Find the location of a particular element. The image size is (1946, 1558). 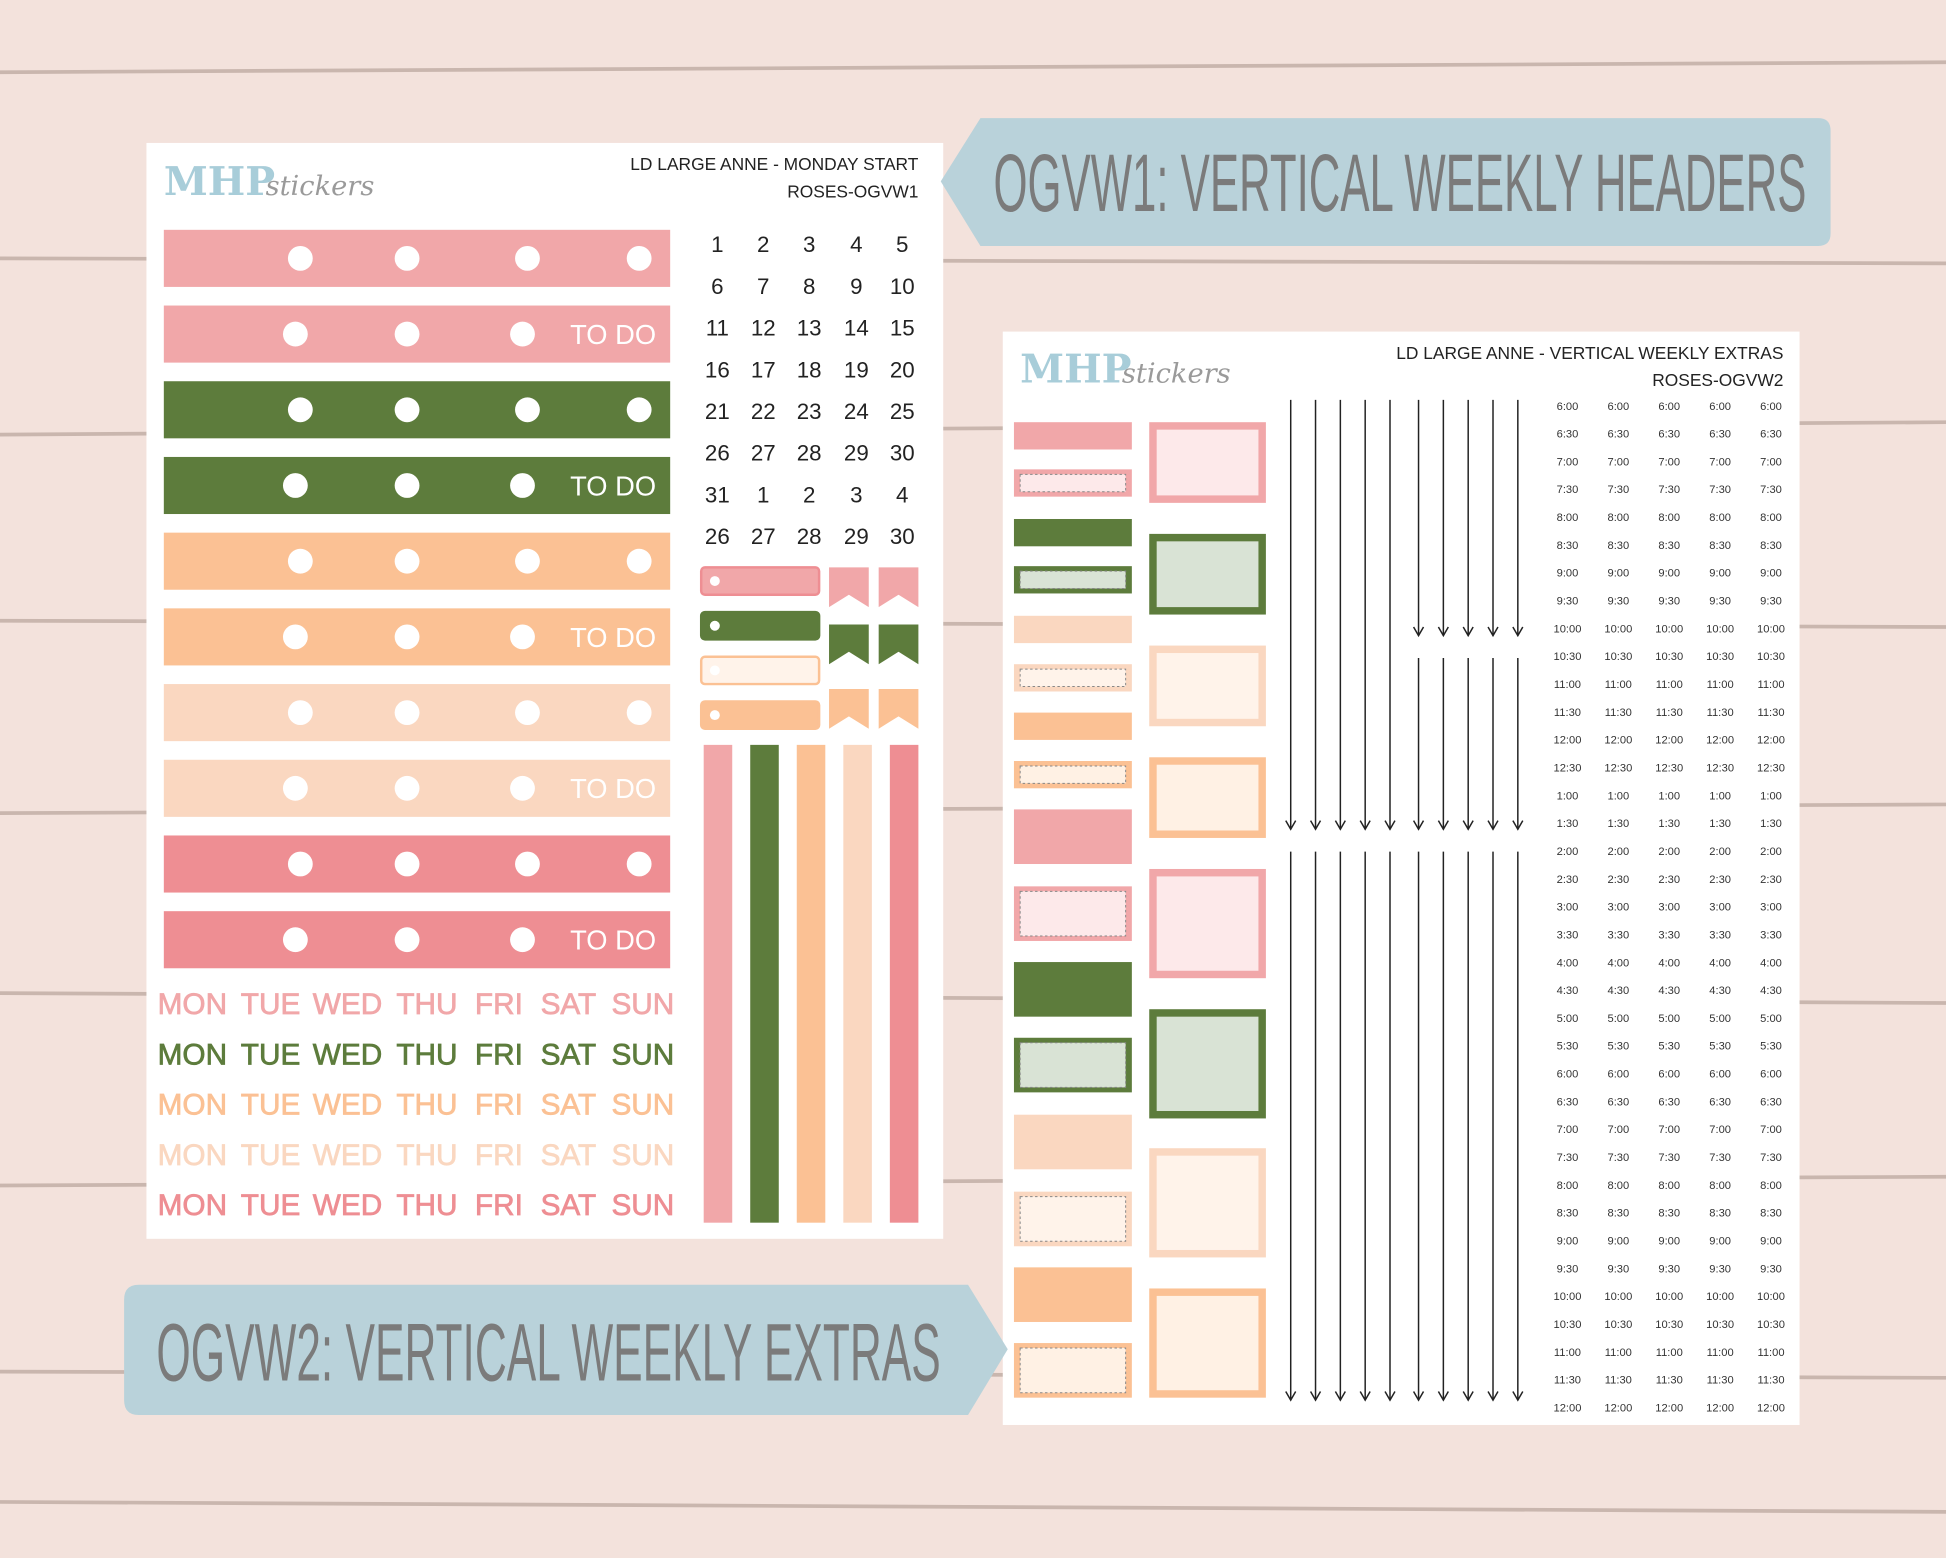

date-number: 31 is located at coordinates (717, 494).